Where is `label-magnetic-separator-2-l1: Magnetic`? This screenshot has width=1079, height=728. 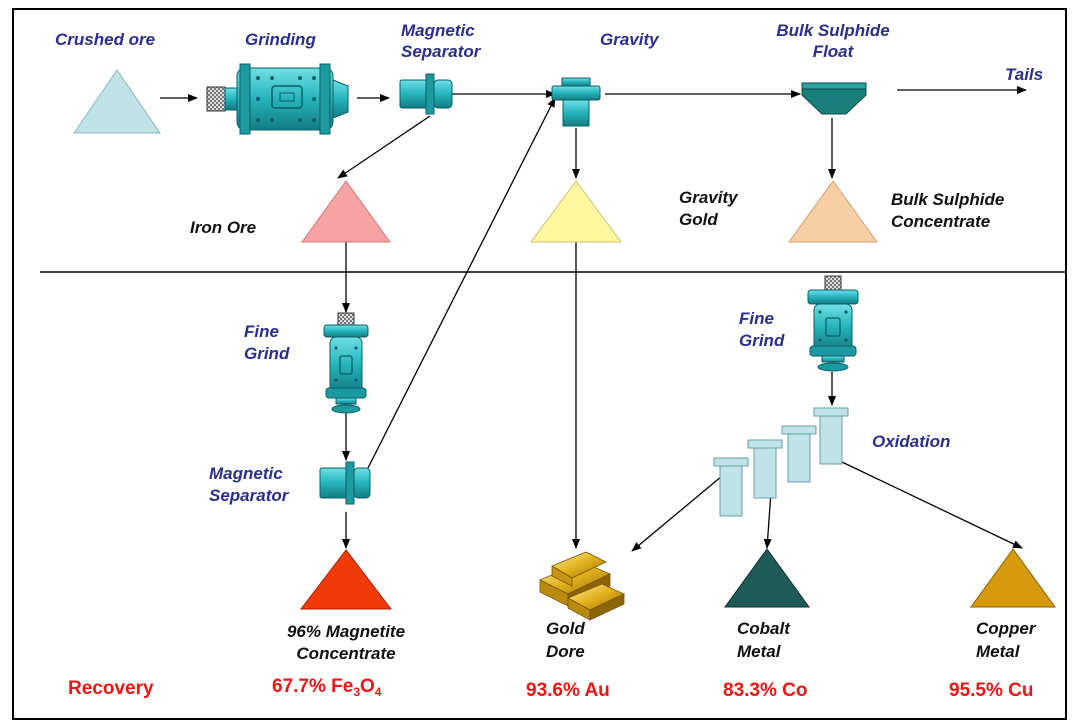
label-magnetic-separator-2-l1: Magnetic is located at coordinates (246, 473).